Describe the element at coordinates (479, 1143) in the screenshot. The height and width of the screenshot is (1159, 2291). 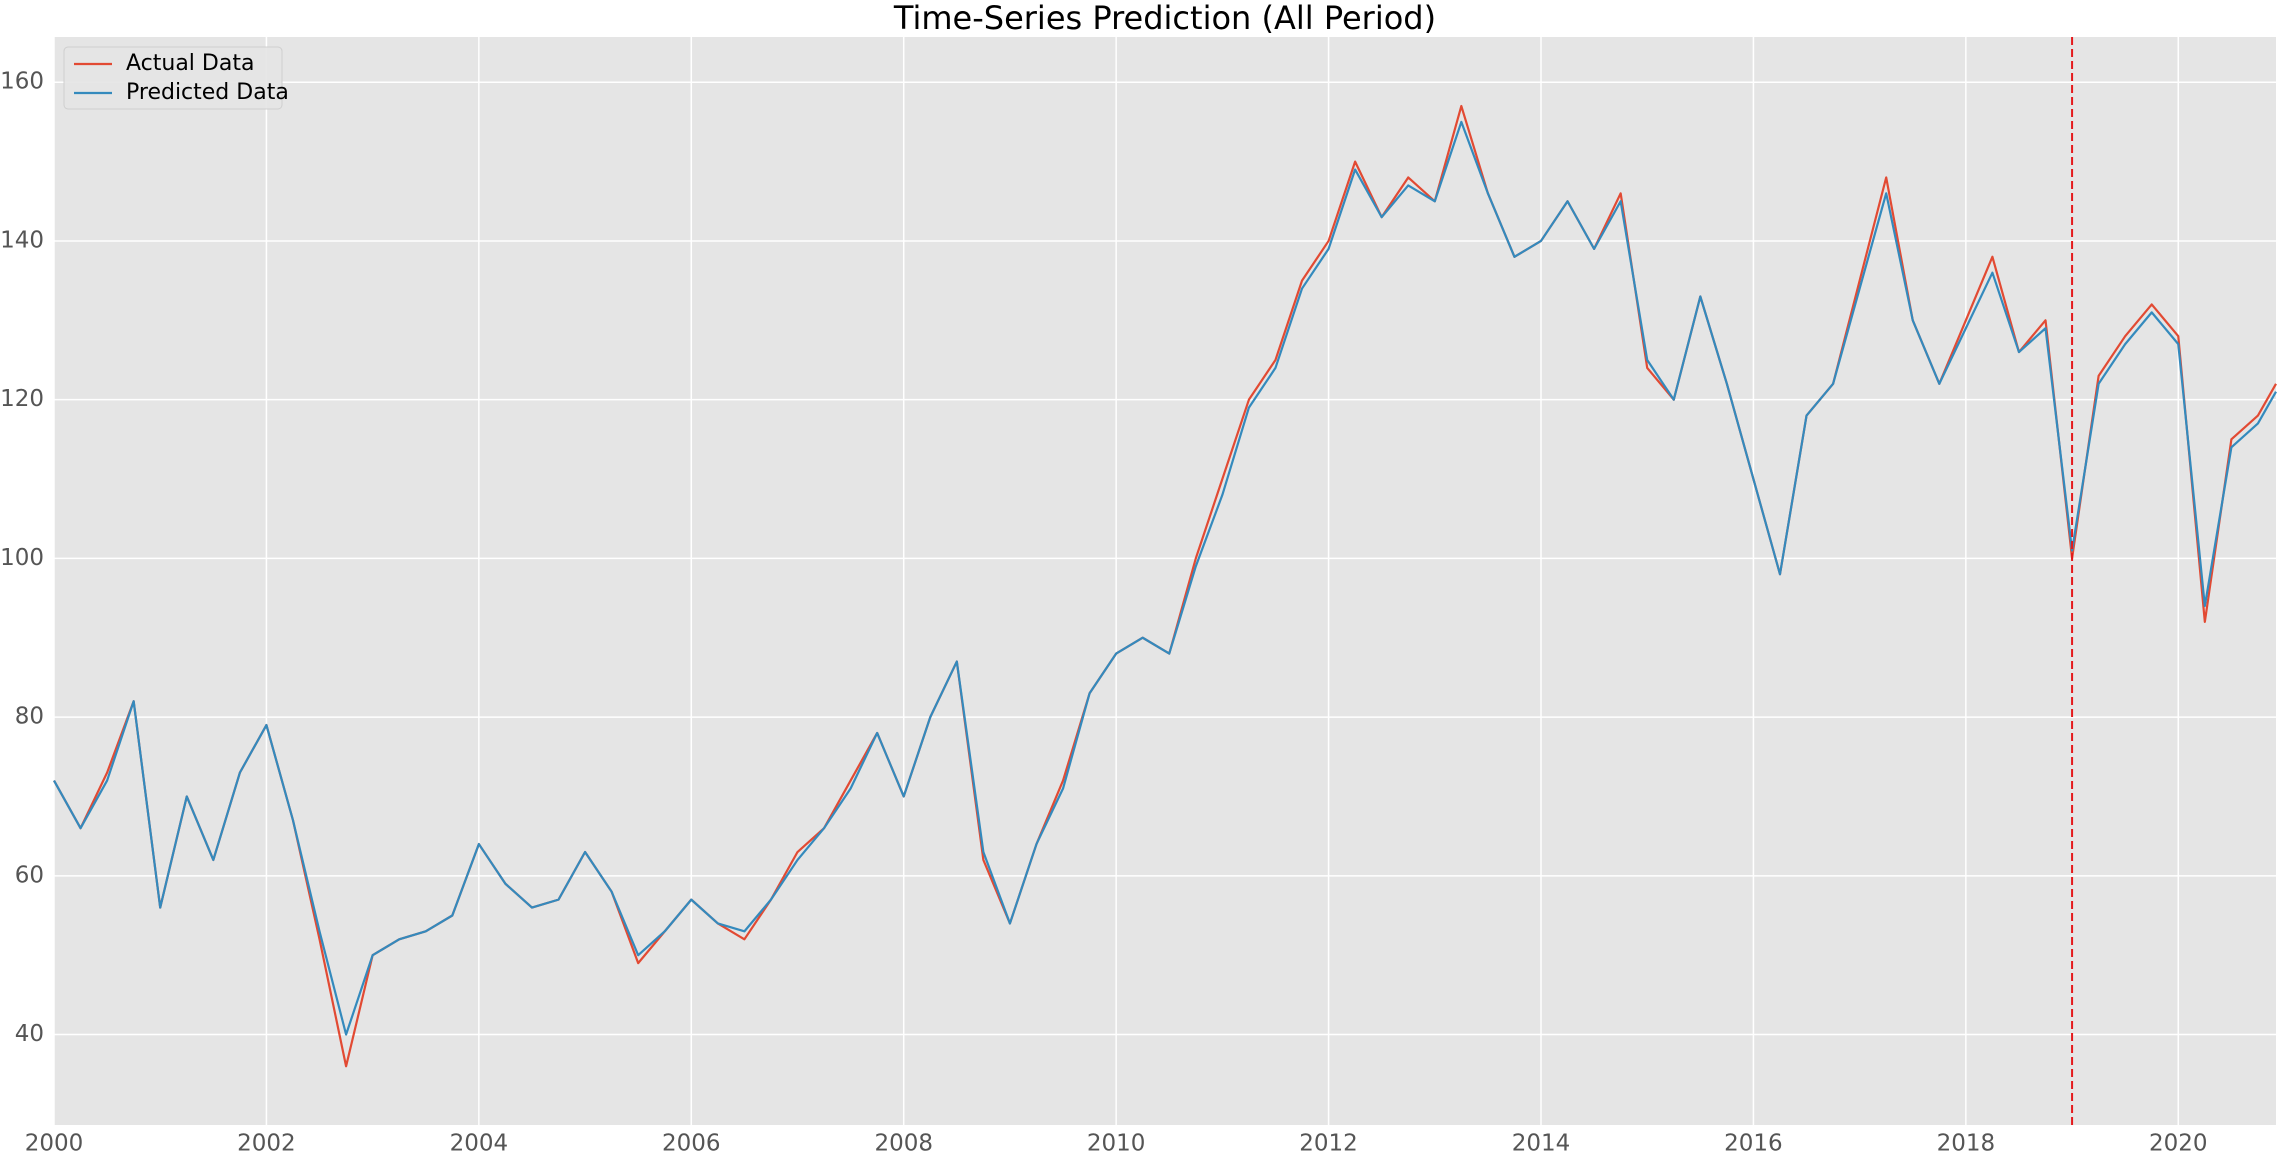
I see `x-tick-label: 2004` at that location.